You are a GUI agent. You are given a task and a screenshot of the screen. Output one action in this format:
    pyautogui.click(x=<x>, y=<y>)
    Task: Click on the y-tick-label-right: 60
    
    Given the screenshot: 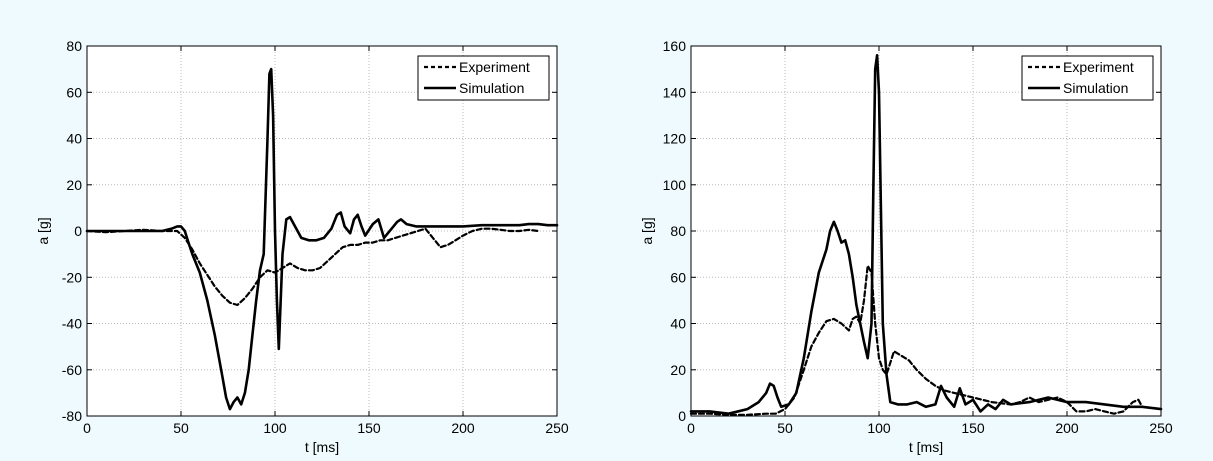 What is the action you would take?
    pyautogui.click(x=678, y=277)
    